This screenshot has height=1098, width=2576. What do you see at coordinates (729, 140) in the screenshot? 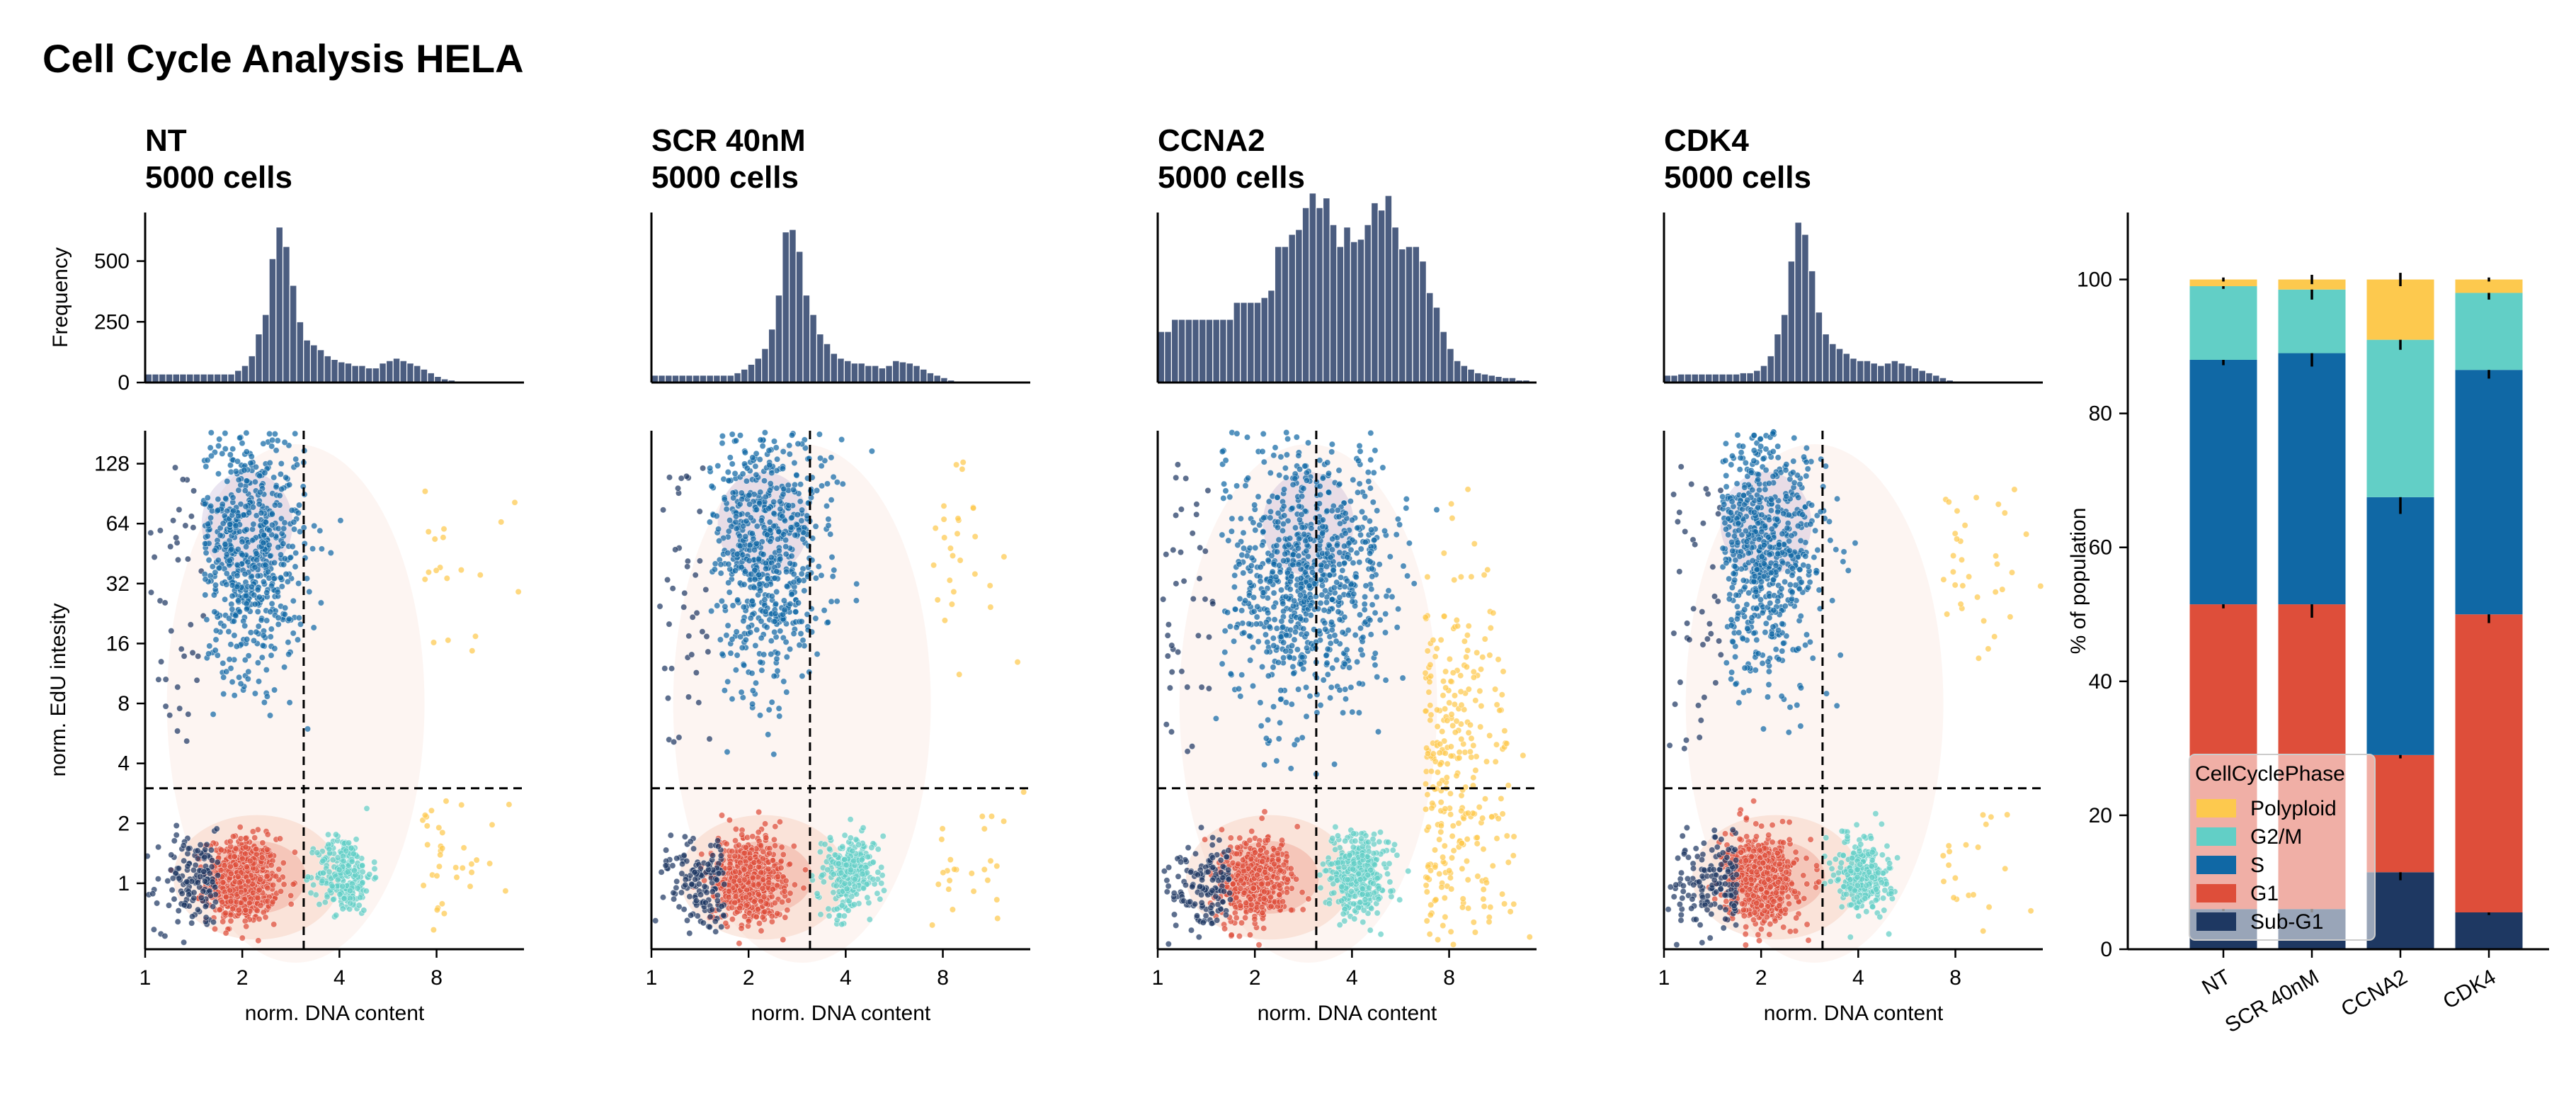
I see `panel-title: SCR 40nM` at bounding box center [729, 140].